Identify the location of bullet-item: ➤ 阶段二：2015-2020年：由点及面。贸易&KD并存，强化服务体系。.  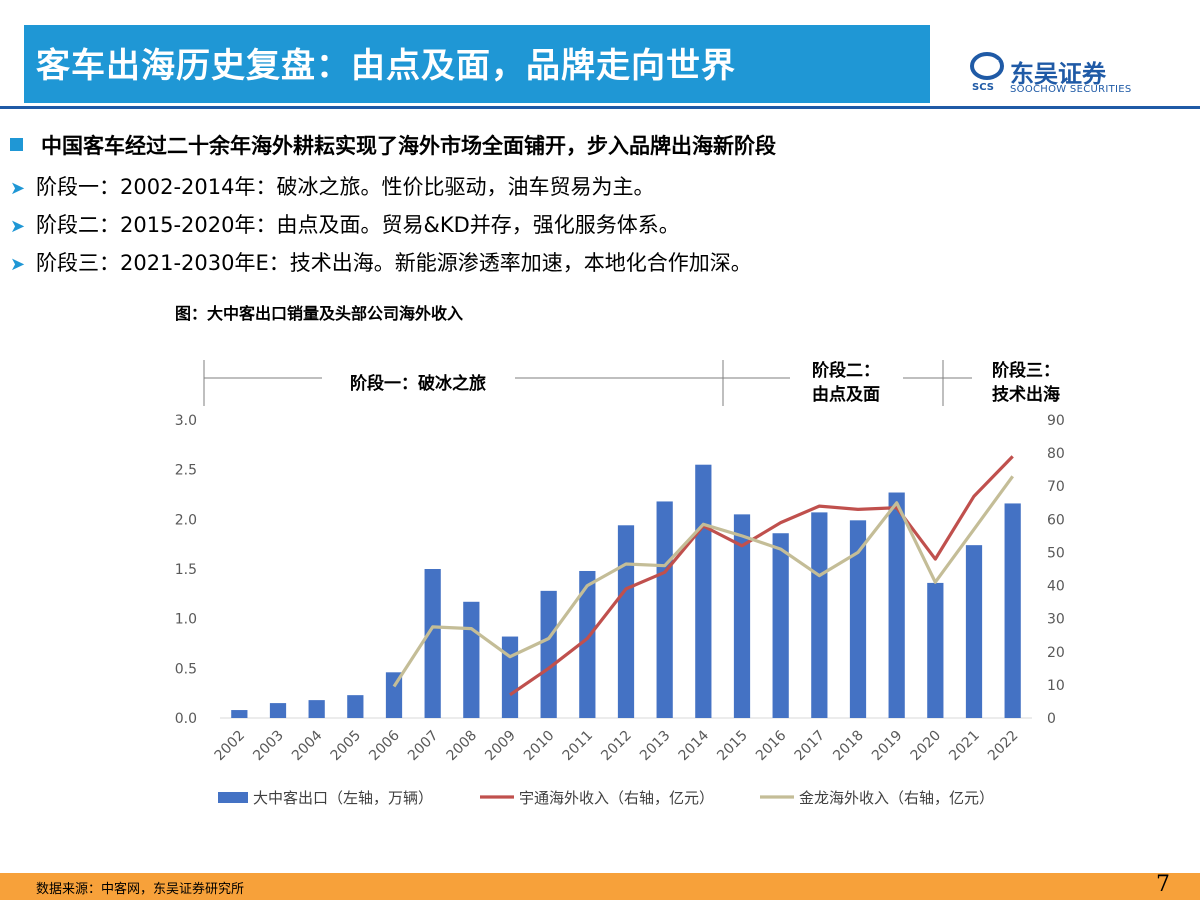
(345, 224).